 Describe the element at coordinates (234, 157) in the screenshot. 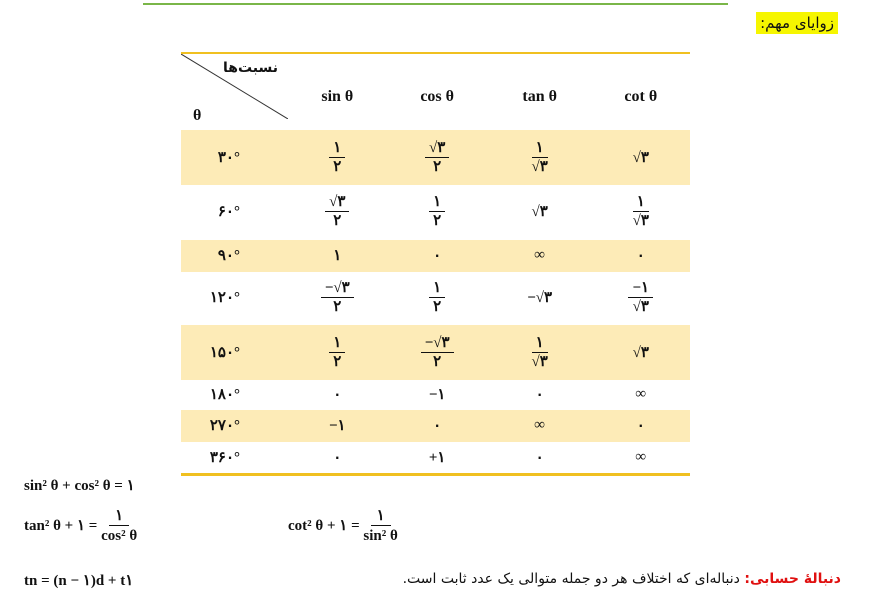

I see `angle-cell: ۳۰°` at that location.